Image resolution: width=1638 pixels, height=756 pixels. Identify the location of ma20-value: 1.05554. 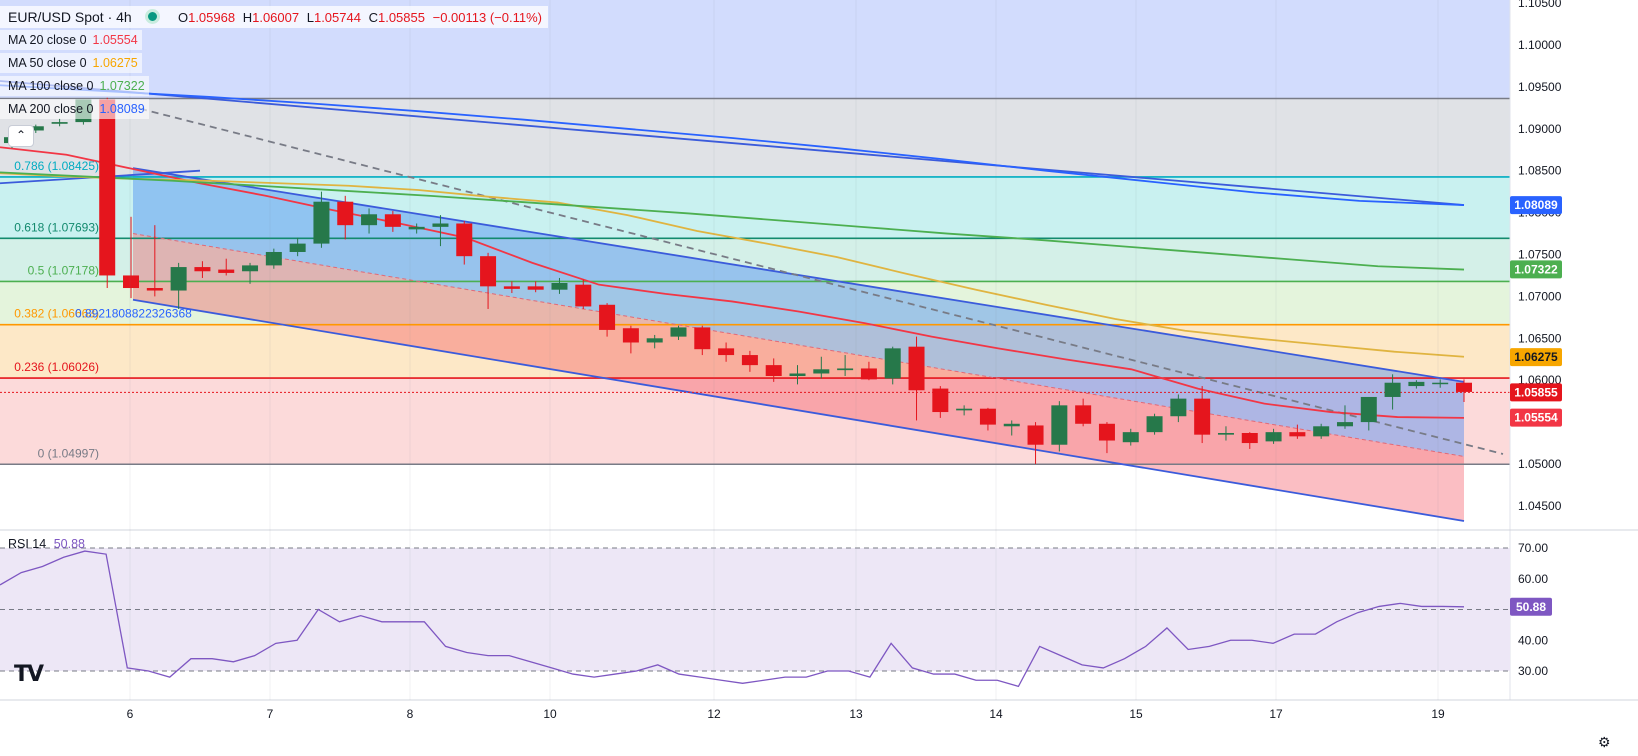
(115, 40).